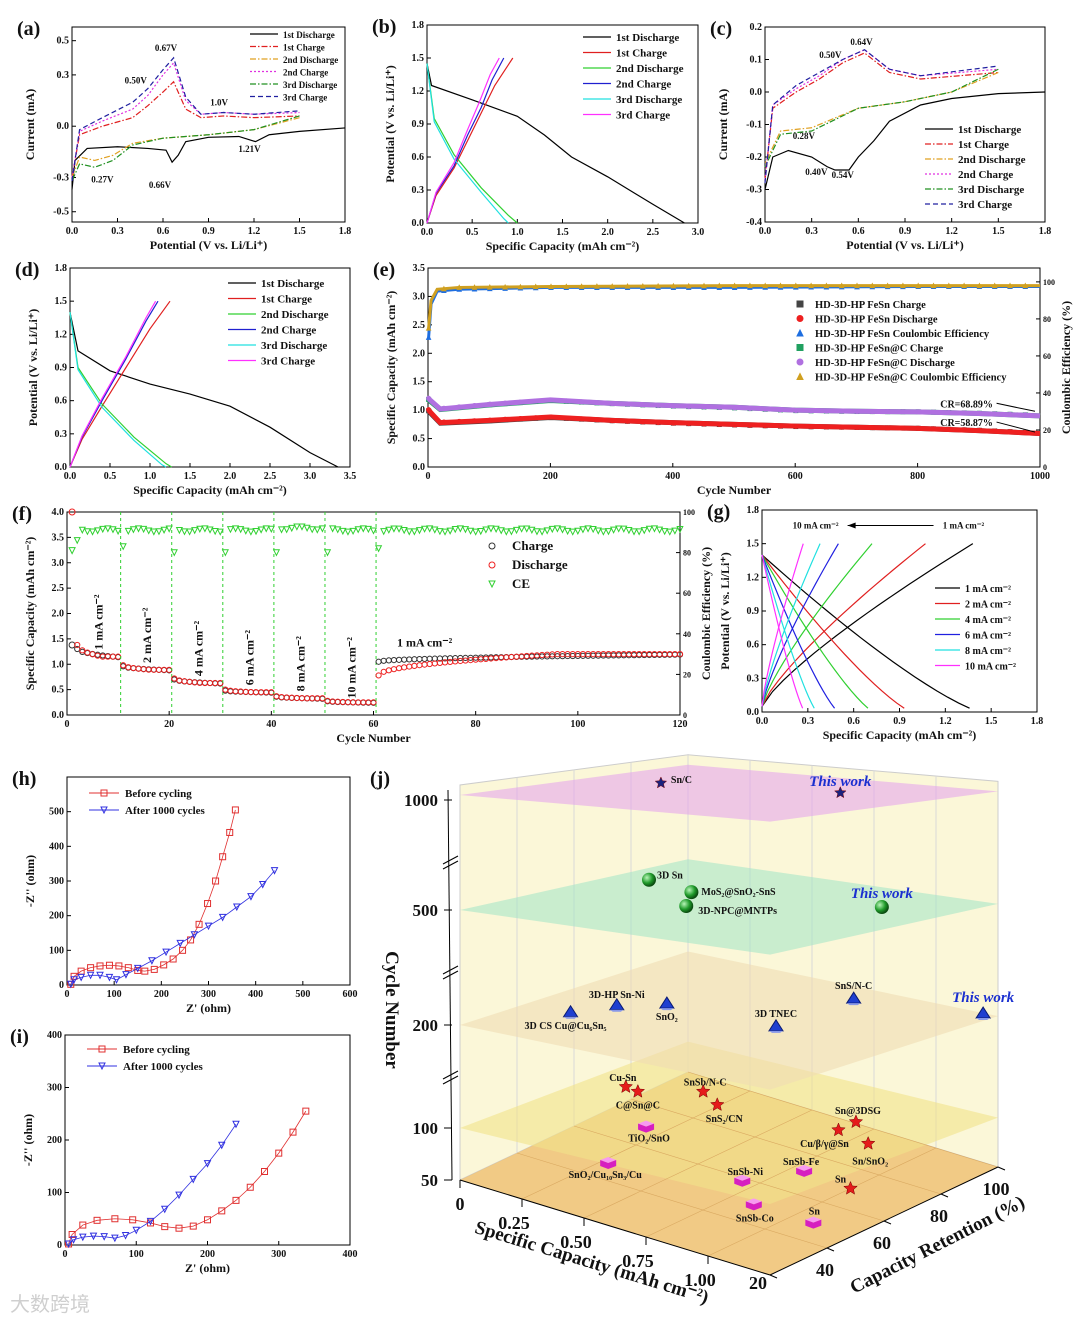 The width and height of the screenshot is (1080, 1321). What do you see at coordinates (345, 231) in the screenshot?
I see `x-tick-label: 1.8` at bounding box center [345, 231].